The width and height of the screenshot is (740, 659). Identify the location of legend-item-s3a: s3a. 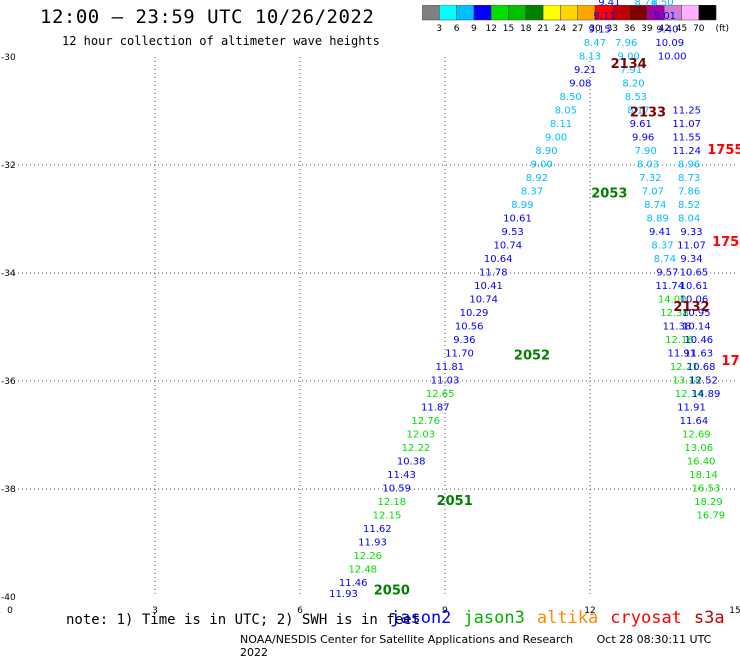
(709, 618).